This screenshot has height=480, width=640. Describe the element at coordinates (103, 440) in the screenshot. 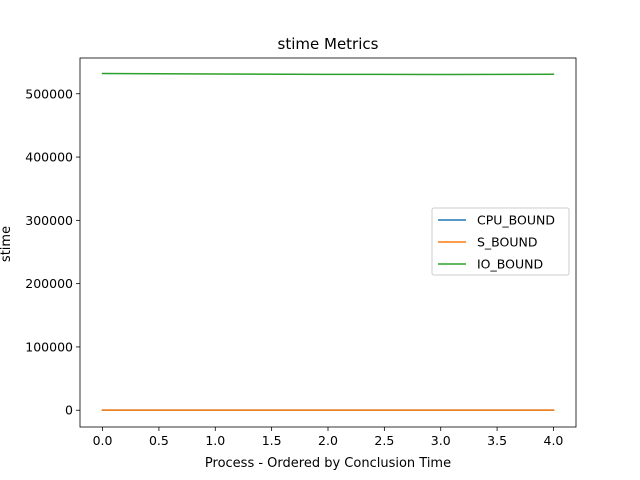

I see `x-tick-label: 0.0` at that location.